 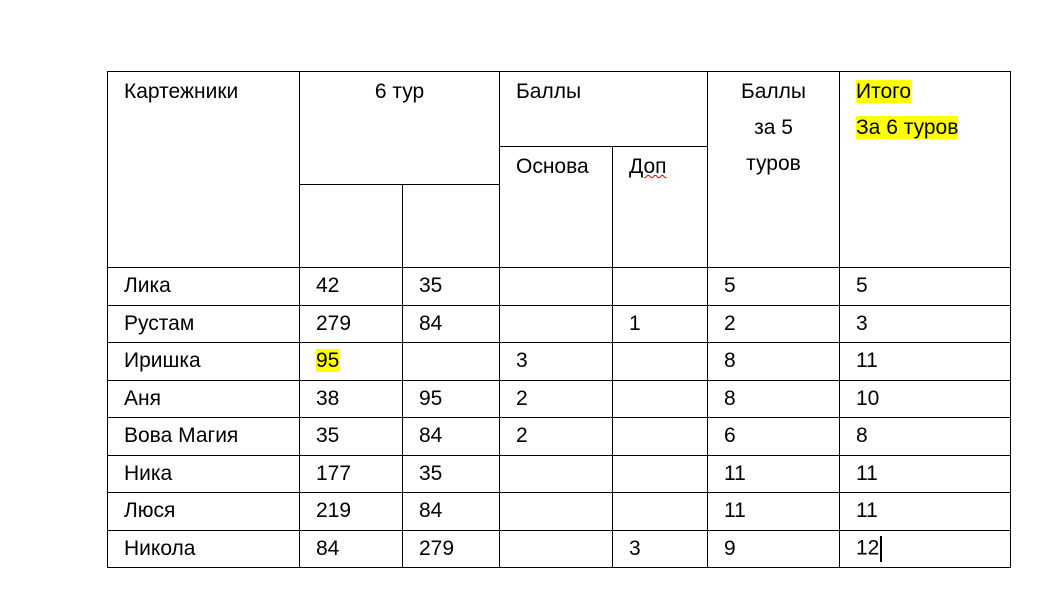 I want to click on cell-name-value: Ника, so click(x=148, y=473).